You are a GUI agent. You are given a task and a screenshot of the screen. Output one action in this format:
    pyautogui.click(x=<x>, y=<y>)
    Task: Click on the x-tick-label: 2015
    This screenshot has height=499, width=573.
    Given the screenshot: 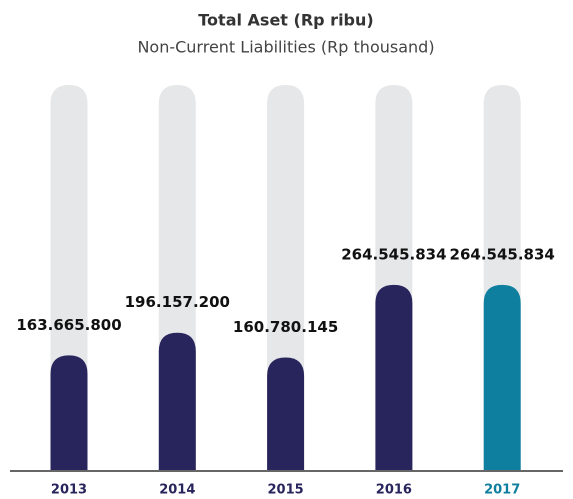 What is the action you would take?
    pyautogui.click(x=286, y=490)
    